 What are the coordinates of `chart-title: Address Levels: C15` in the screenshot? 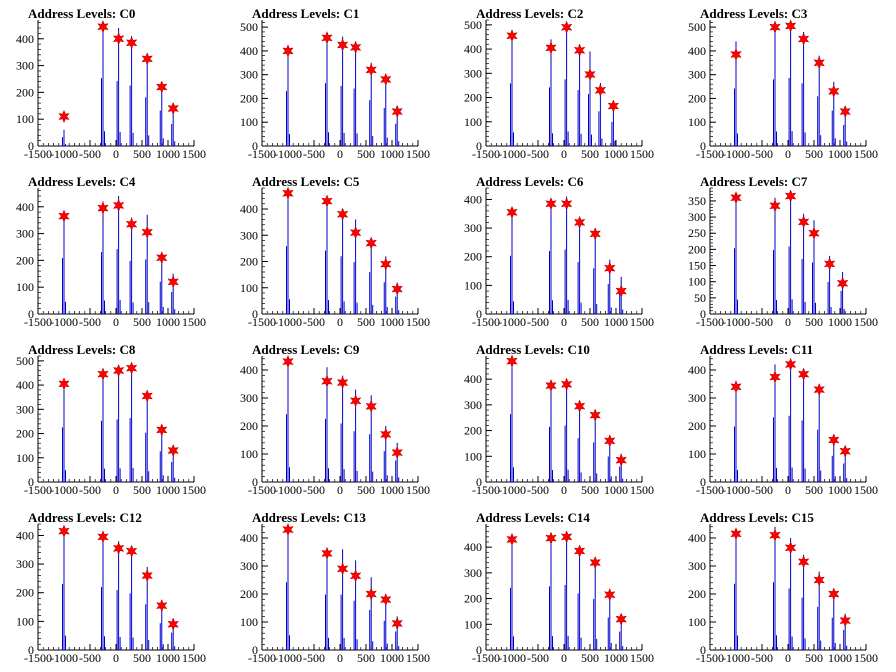 It's located at (757, 517).